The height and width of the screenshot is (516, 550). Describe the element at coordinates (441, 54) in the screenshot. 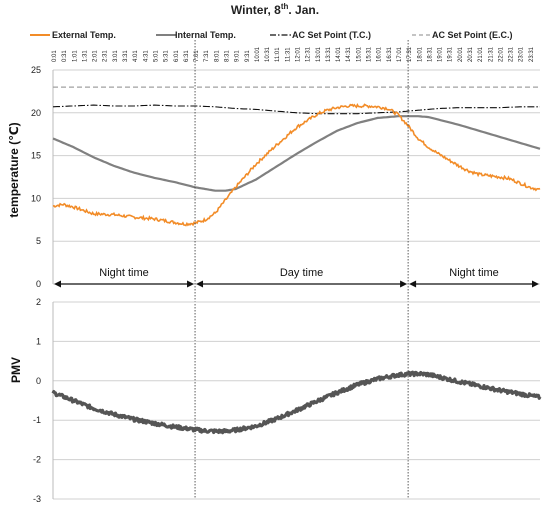

I see `time-tick-label: 19:01` at that location.